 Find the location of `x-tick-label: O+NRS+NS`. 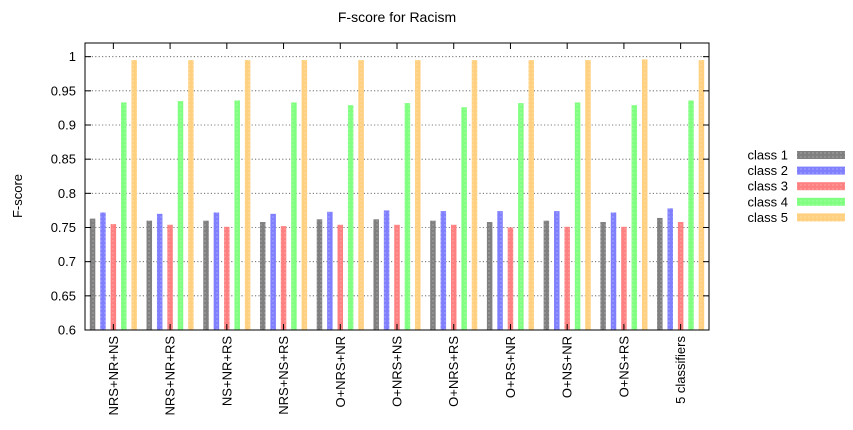

x-tick-label: O+NRS+NS is located at coordinates (397, 371).